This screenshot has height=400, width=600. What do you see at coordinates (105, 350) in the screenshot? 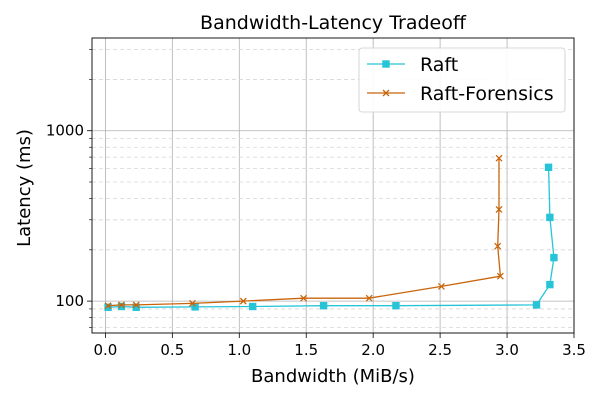
I see `x-tick-label: 0.0` at bounding box center [105, 350].